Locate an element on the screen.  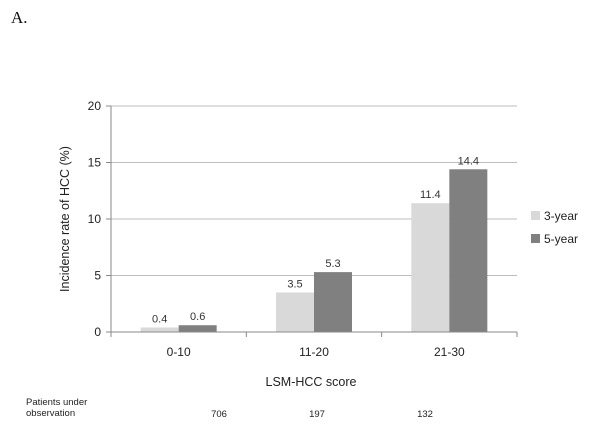
observation-count-21-30: 132 is located at coordinates (425, 414).